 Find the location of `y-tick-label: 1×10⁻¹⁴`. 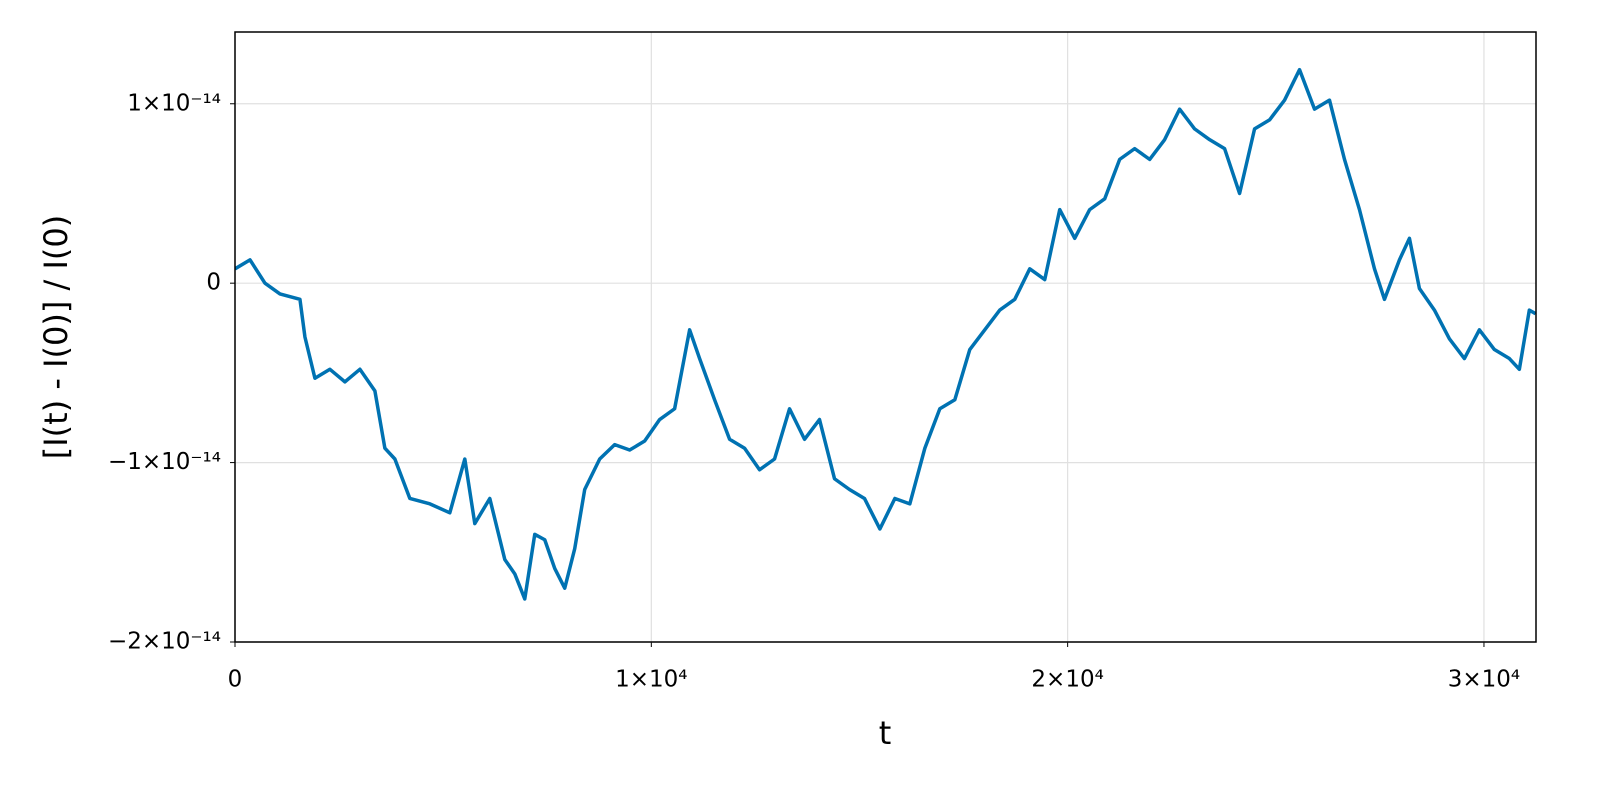

y-tick-label: 1×10⁻¹⁴ is located at coordinates (174, 103).